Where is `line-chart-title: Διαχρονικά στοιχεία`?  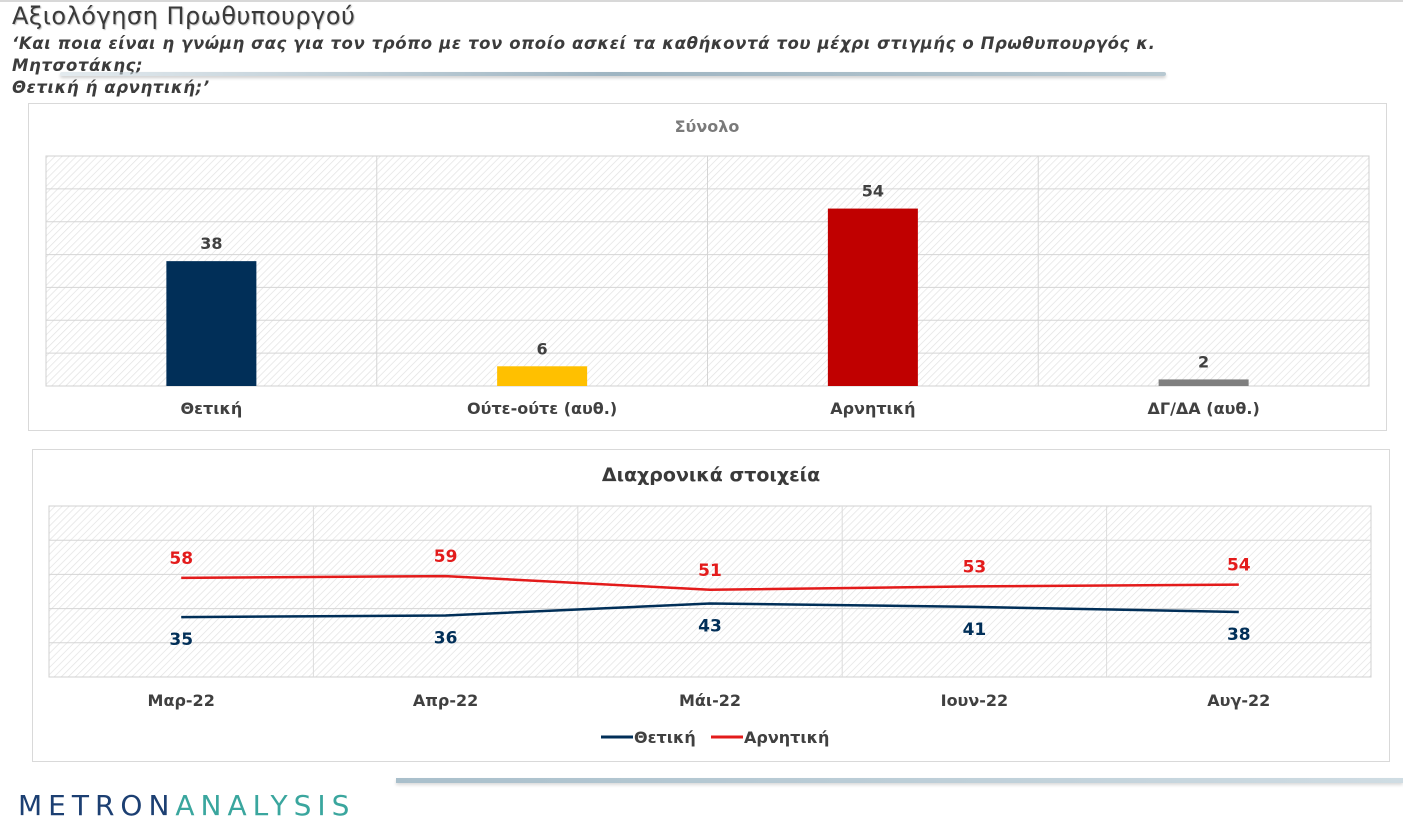
line-chart-title: Διαχρονικά στοιχεία is located at coordinates (711, 475).